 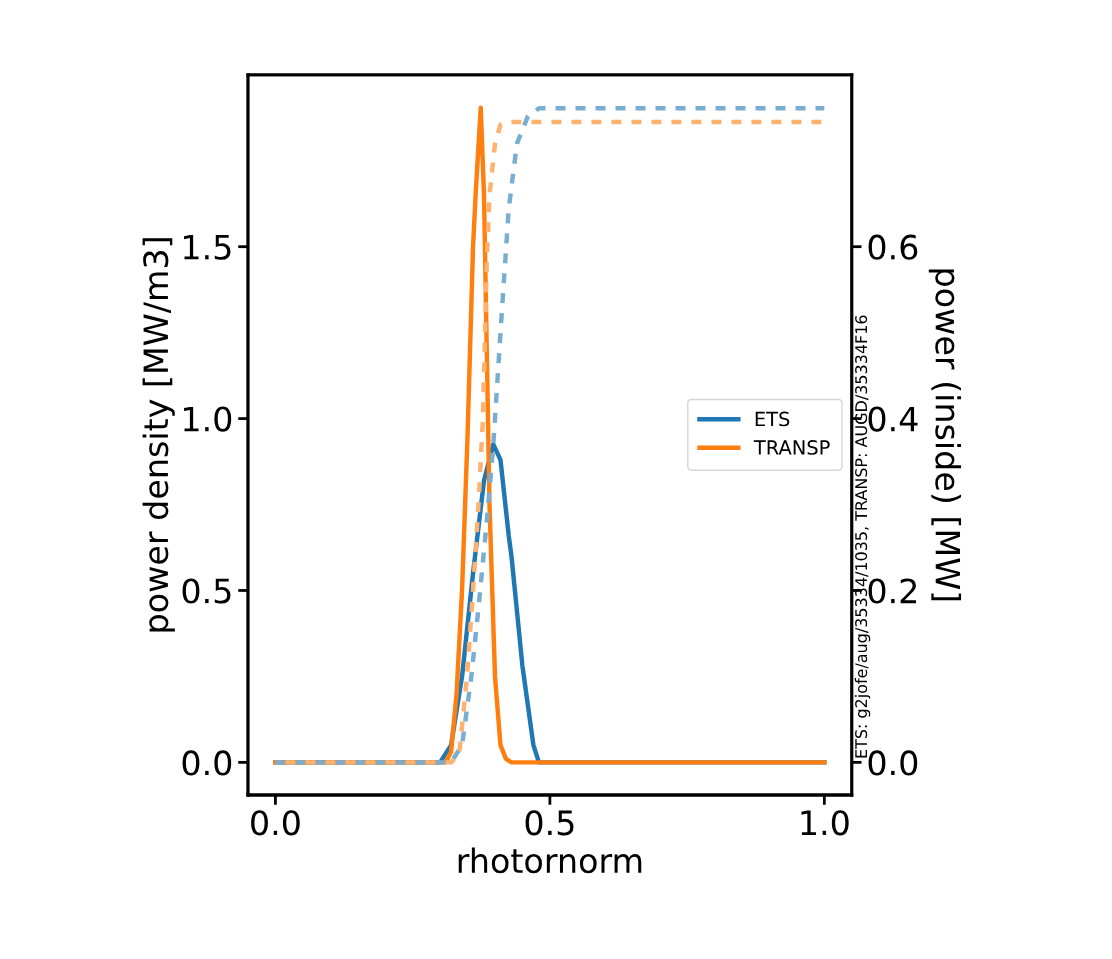 What do you see at coordinates (207, 763) in the screenshot?
I see `y-tick-label: 0.0` at bounding box center [207, 763].